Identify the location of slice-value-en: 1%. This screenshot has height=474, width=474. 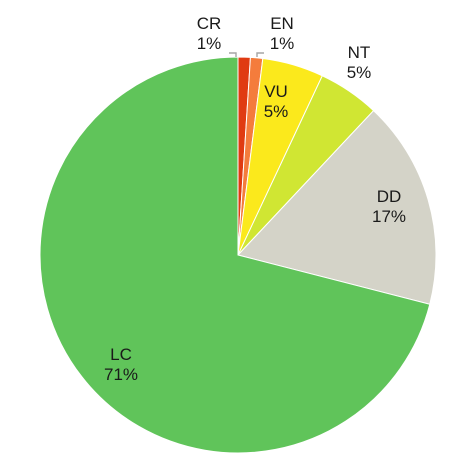
(282, 43).